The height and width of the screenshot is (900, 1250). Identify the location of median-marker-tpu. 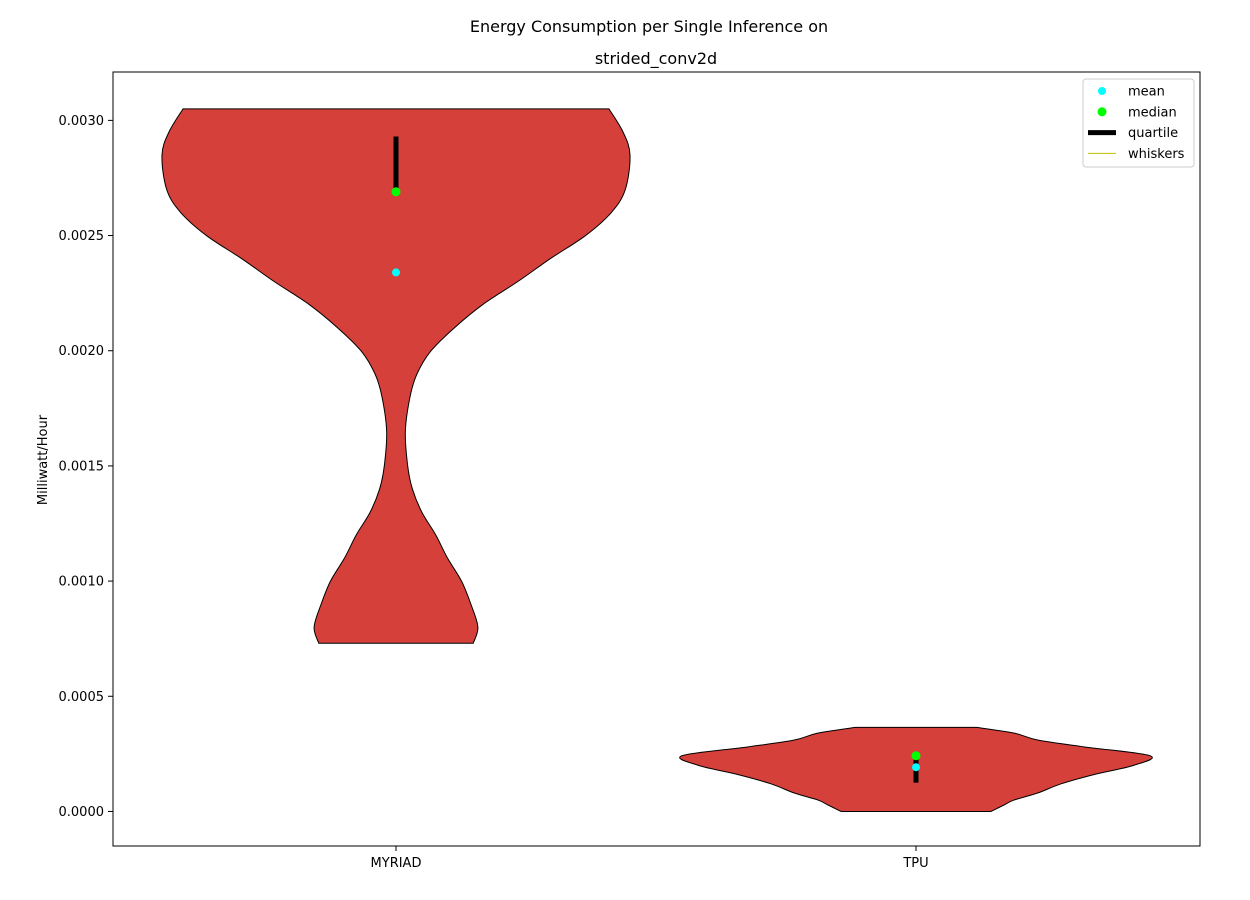
(916, 756).